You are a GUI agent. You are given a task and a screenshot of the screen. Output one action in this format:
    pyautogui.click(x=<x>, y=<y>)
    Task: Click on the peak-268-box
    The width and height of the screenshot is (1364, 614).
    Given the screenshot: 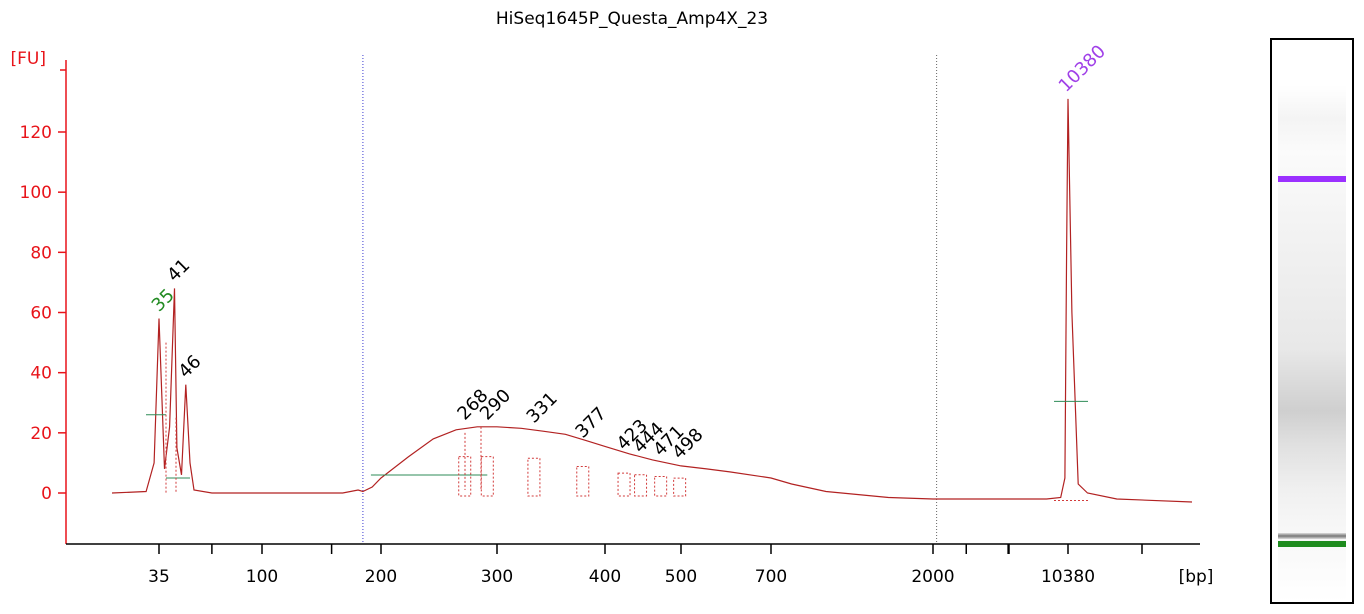 What is the action you would take?
    pyautogui.click(x=465, y=476)
    